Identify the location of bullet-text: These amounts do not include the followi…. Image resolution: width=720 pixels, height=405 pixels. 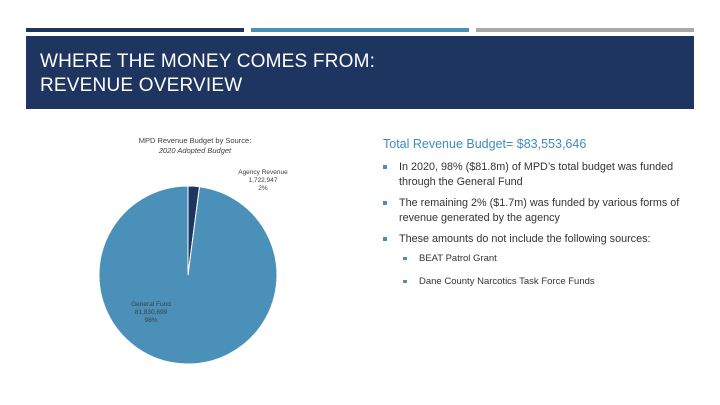
(525, 239).